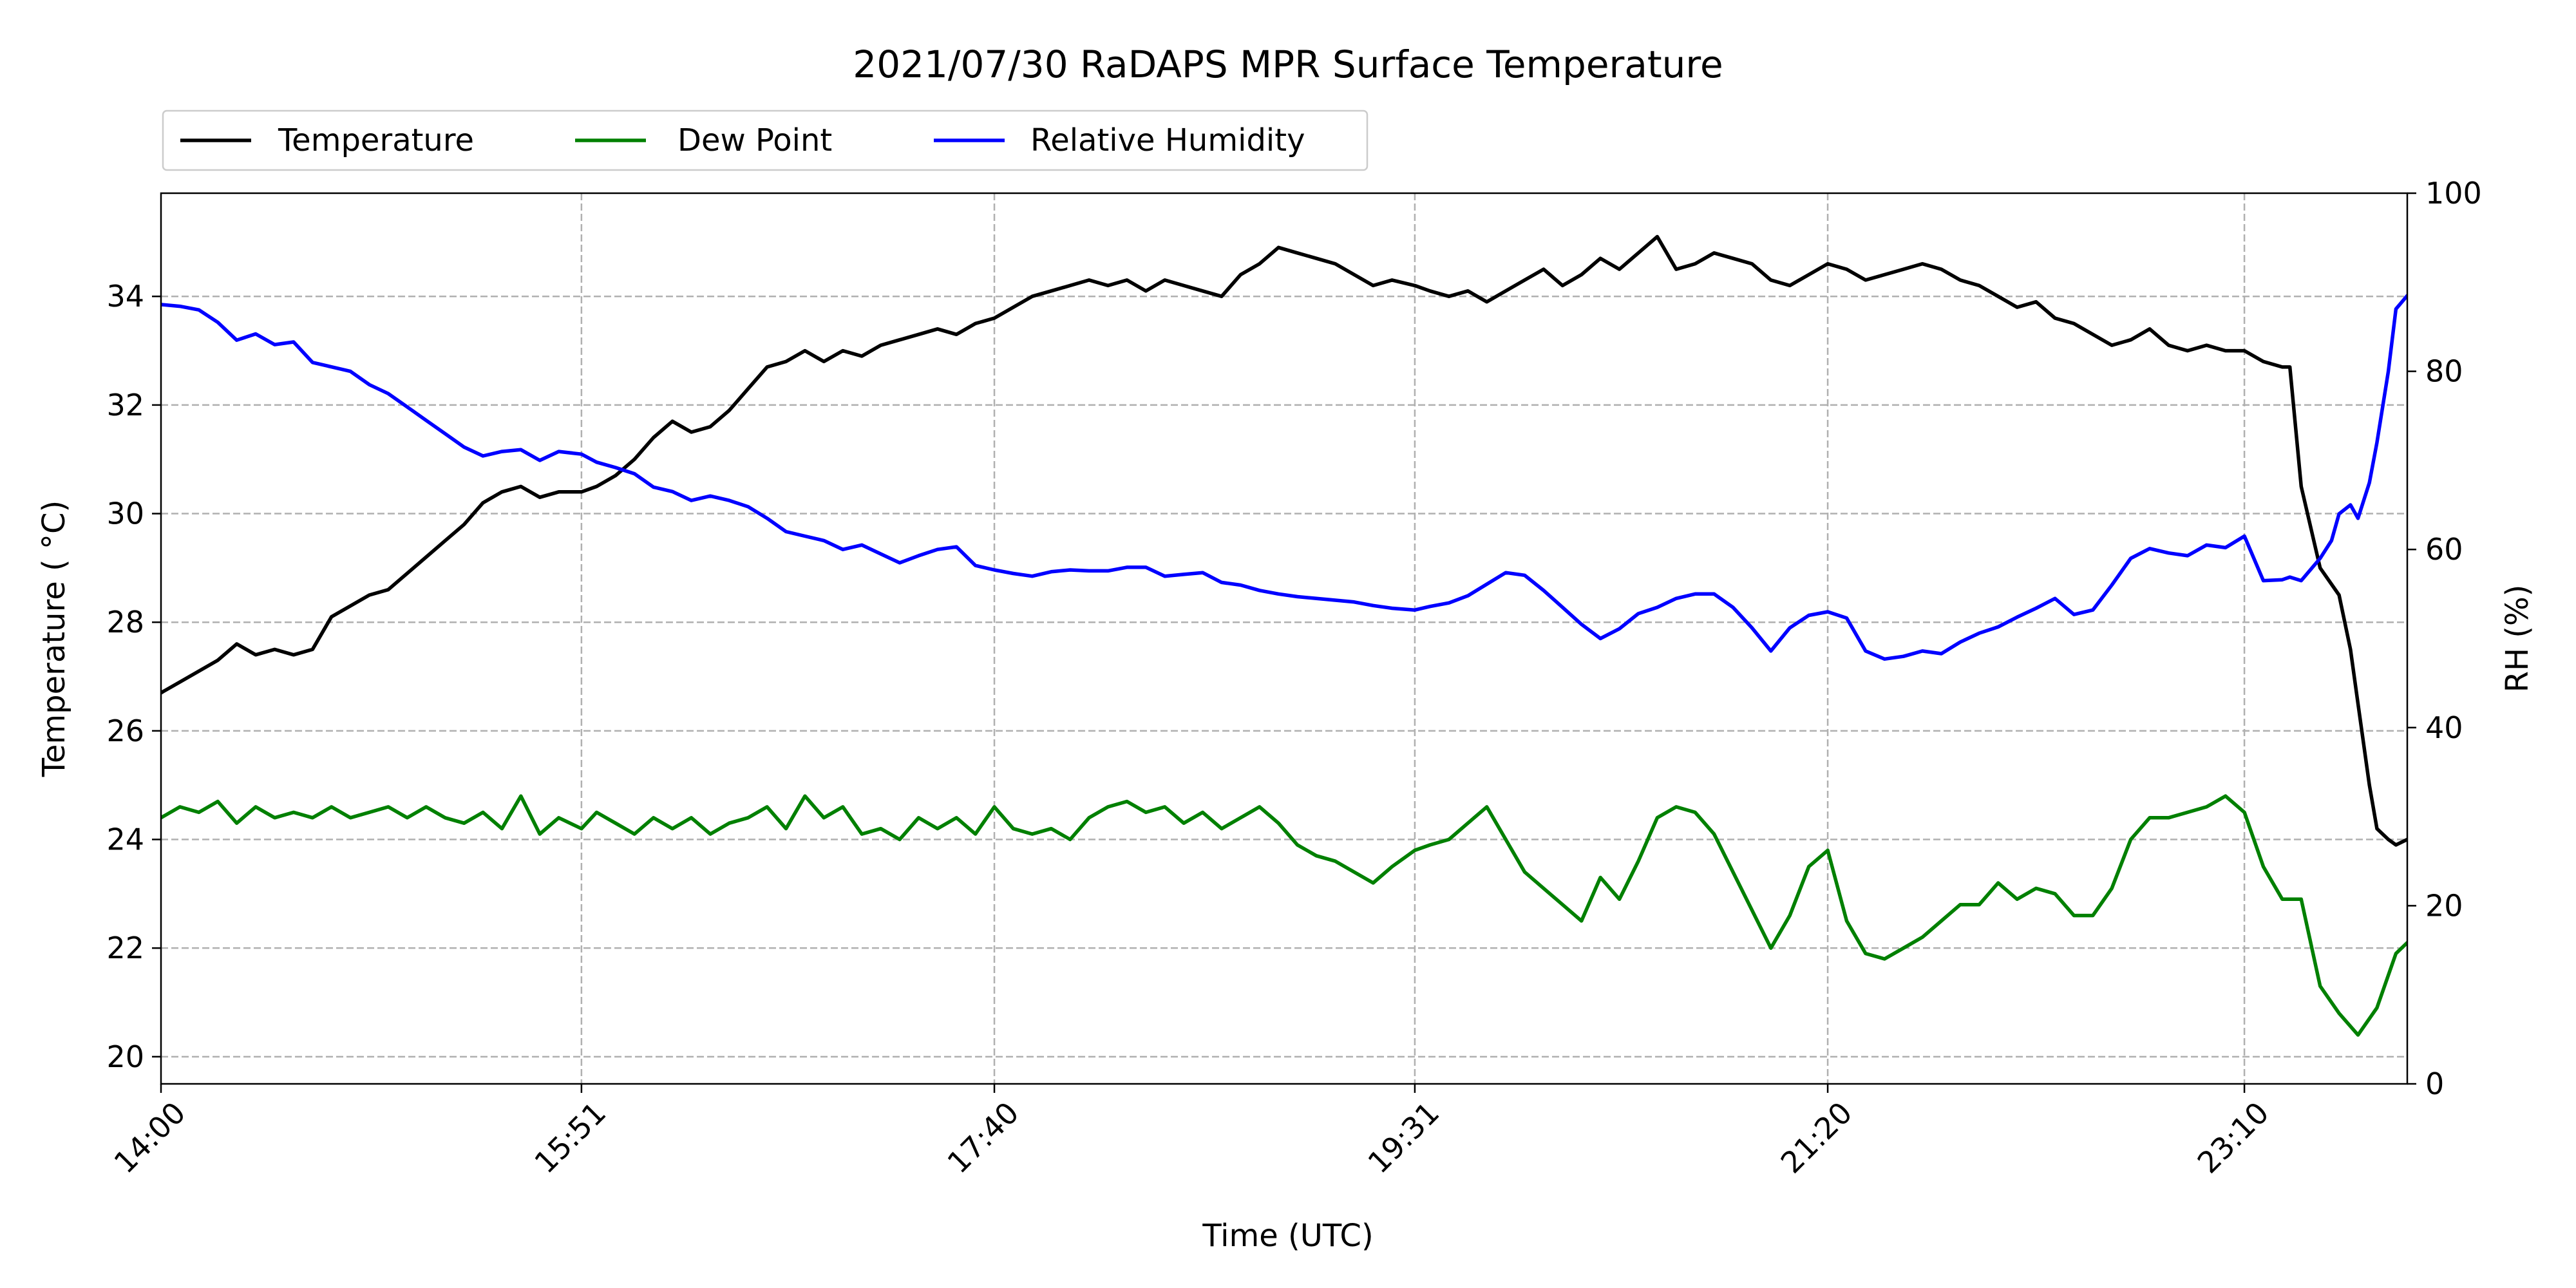  Describe the element at coordinates (2444, 371) in the screenshot. I see `y2-tick-label: 80` at that location.